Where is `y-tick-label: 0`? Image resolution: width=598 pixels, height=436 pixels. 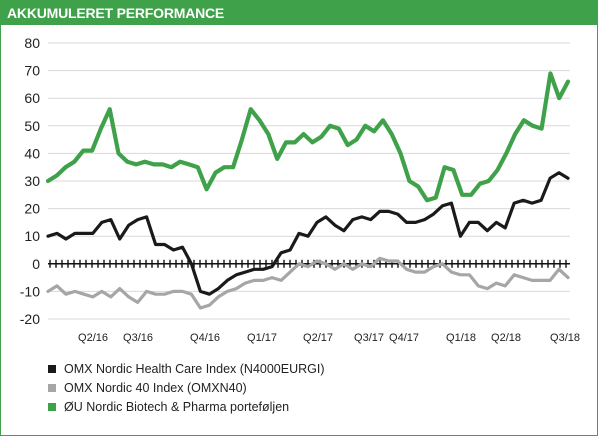
y-tick-label: 0 is located at coordinates (36, 264).